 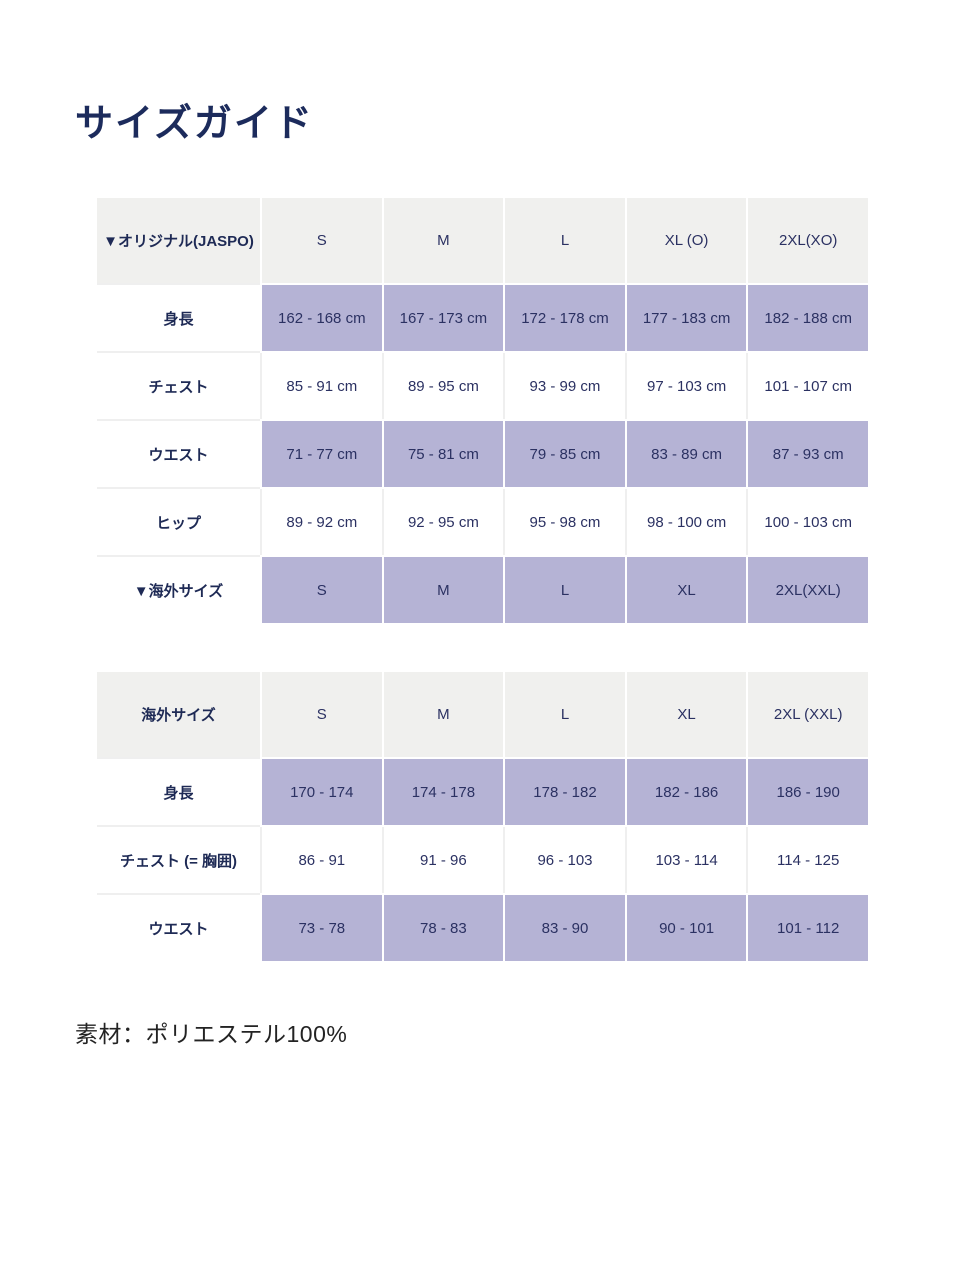 What do you see at coordinates (686, 860) in the screenshot?
I see `value-cell: 103 - 114` at bounding box center [686, 860].